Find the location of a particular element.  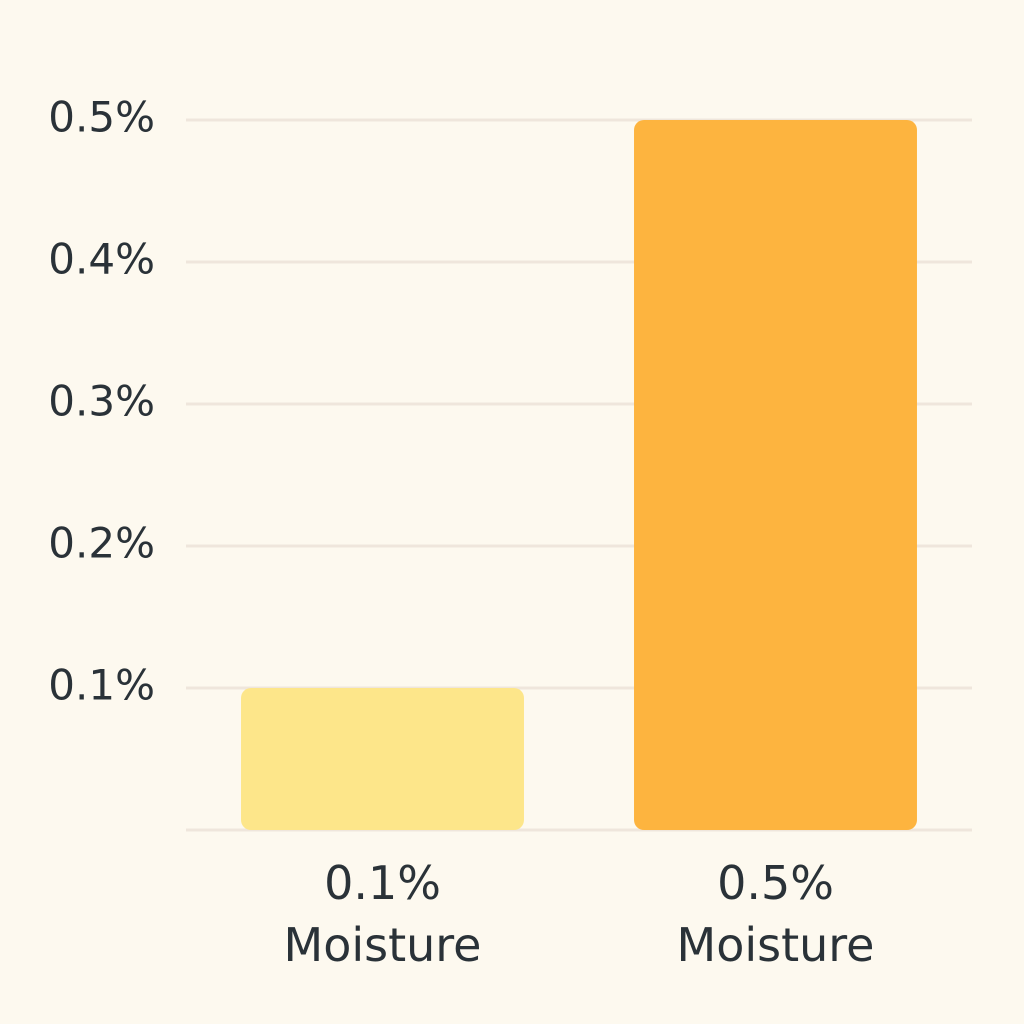

bar is located at coordinates (382, 759).